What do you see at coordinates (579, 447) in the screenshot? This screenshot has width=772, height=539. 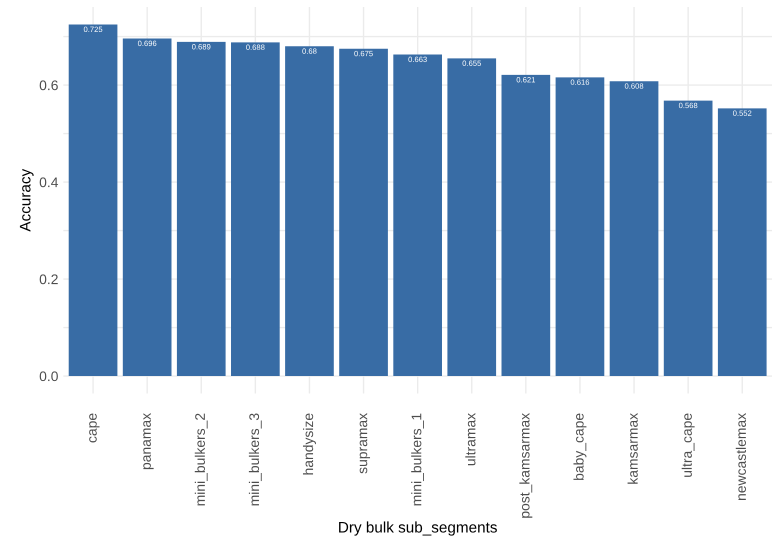 I see `x-tick-label: baby_cape` at bounding box center [579, 447].